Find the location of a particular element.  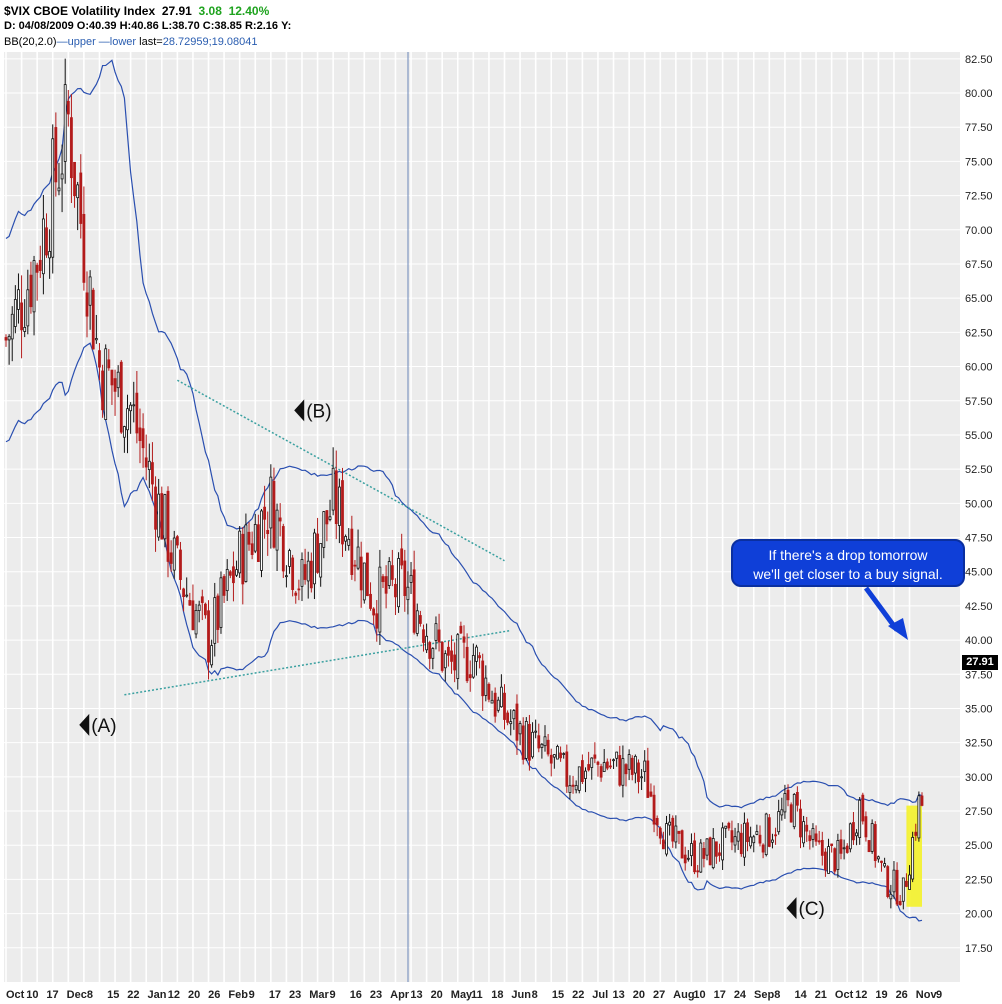

x-tick-label: Apr is located at coordinates (400, 995).